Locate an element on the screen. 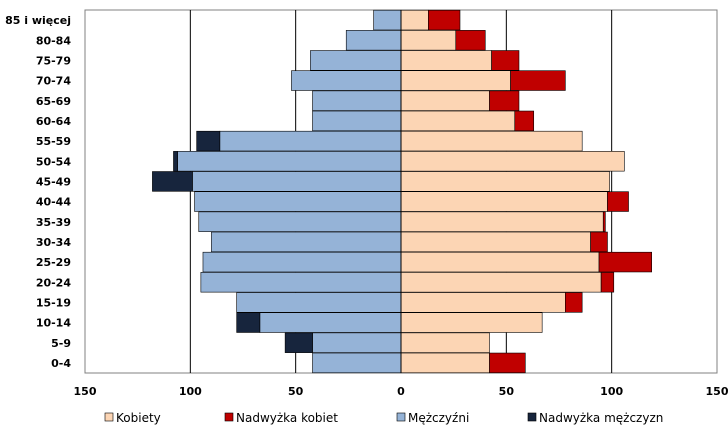 Image resolution: width=728 pixels, height=430 pixels. category-label: 85 i więcej is located at coordinates (38, 20).